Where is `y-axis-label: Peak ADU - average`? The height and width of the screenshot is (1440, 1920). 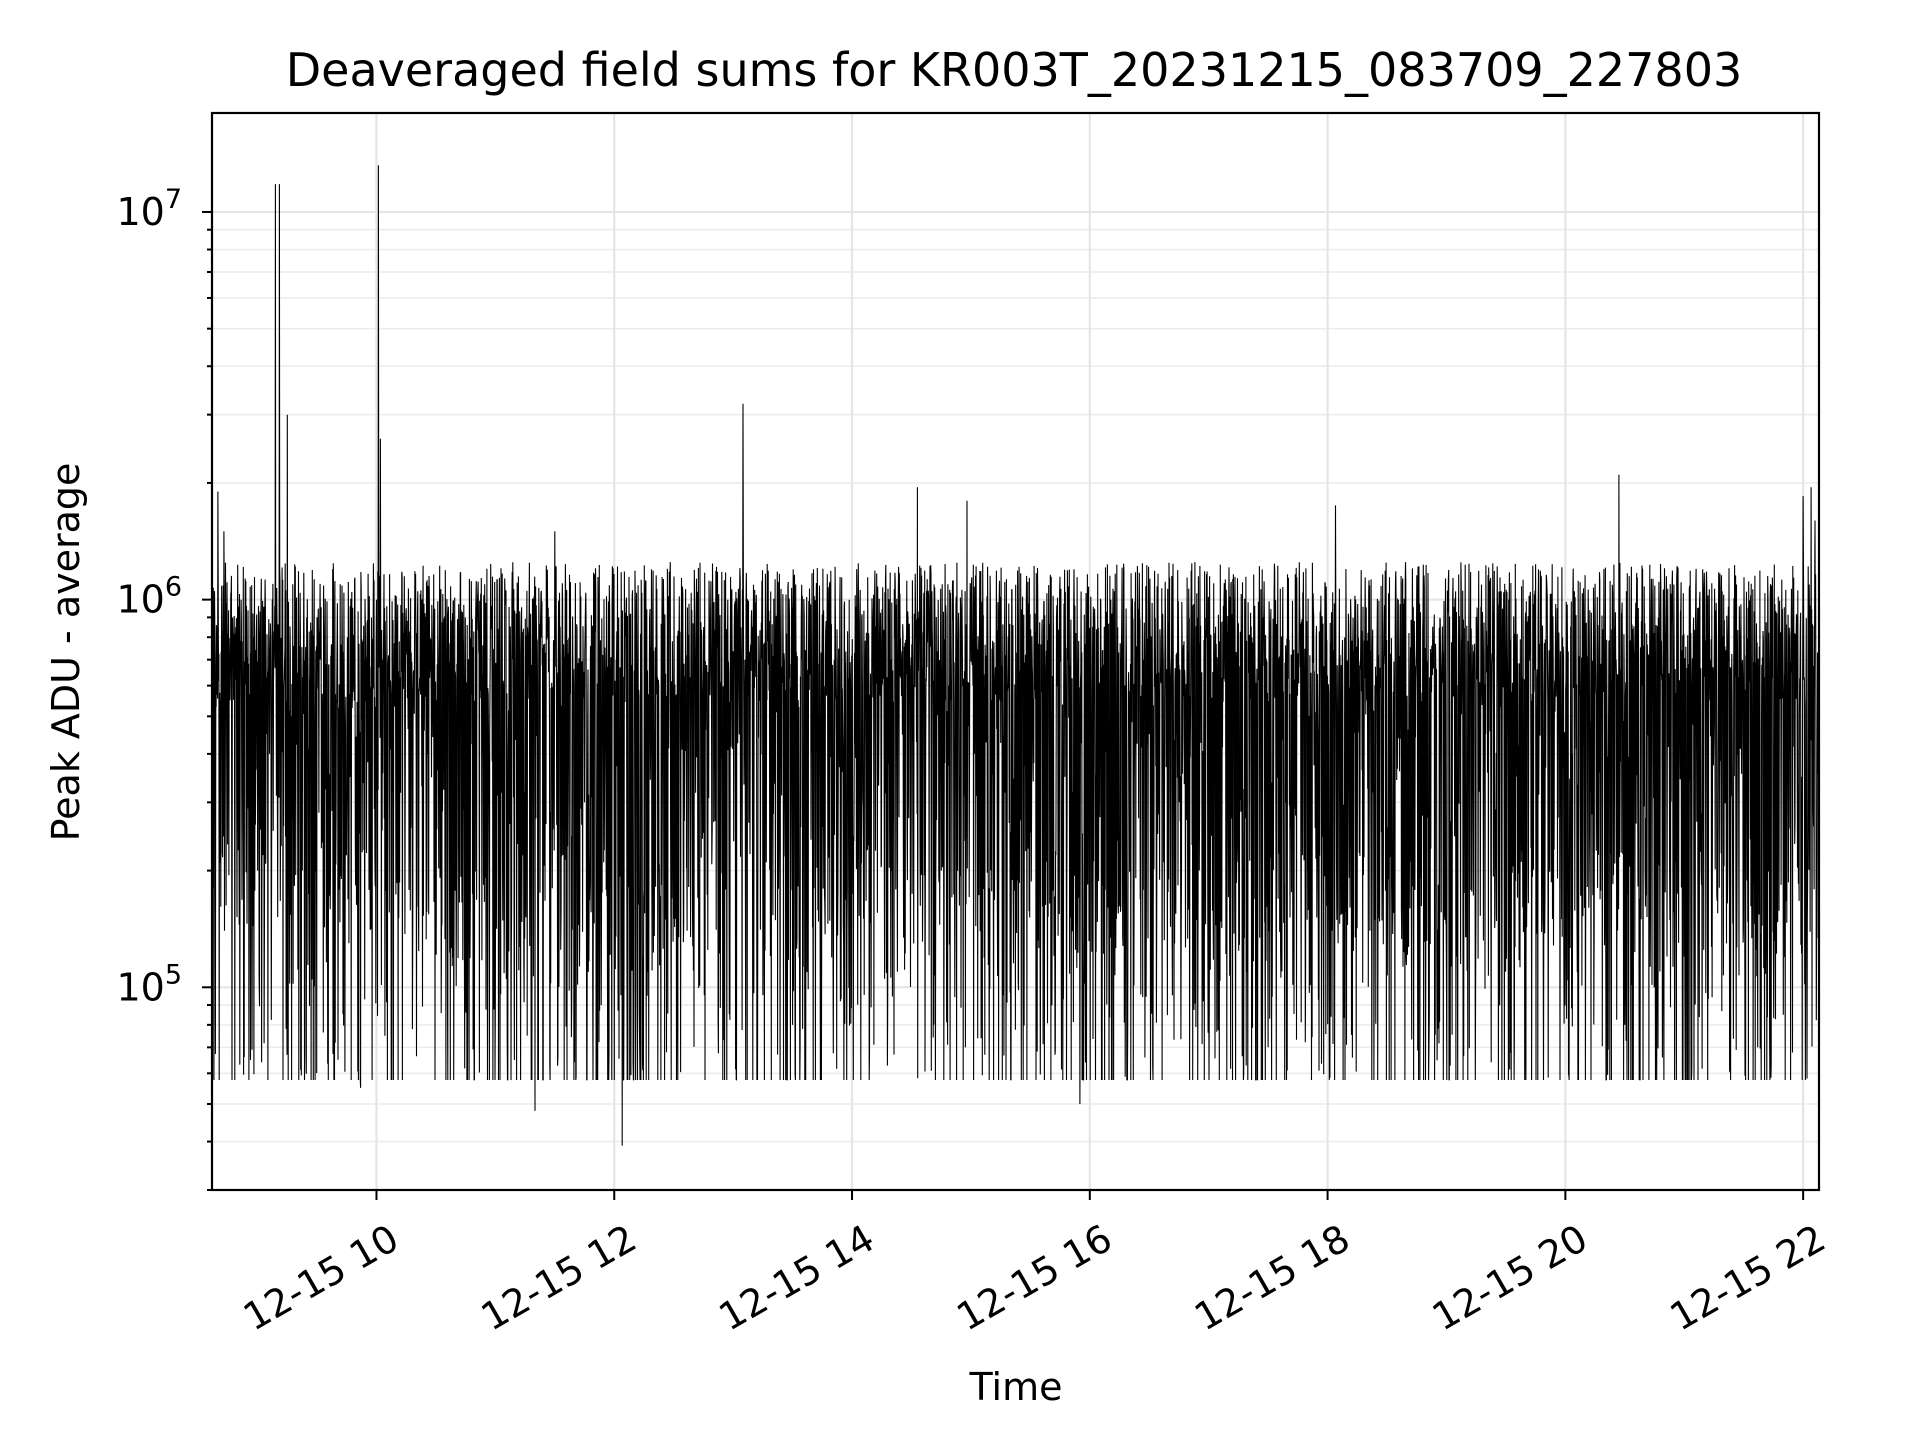
y-axis-label: Peak ADU - average is located at coordinates (66, 652).